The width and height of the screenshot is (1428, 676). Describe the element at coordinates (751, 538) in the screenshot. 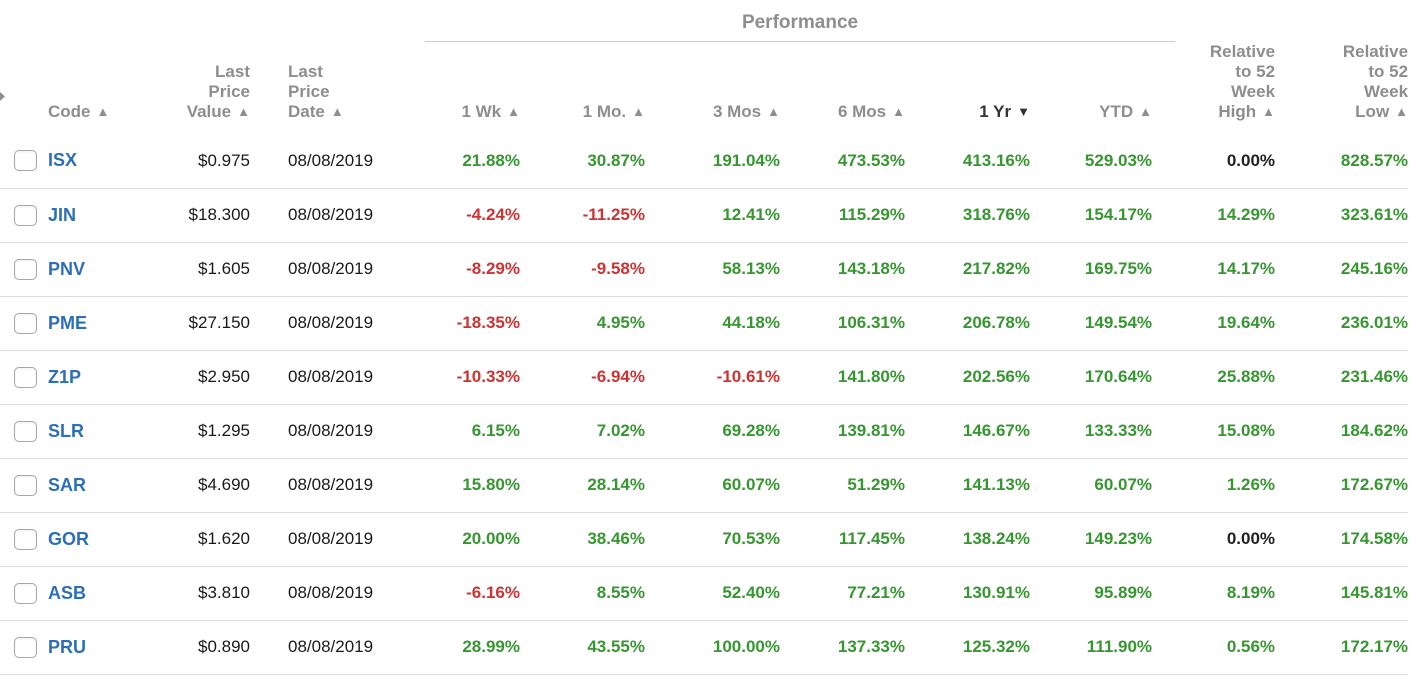

I see `perf-3mos: 70.53%` at that location.